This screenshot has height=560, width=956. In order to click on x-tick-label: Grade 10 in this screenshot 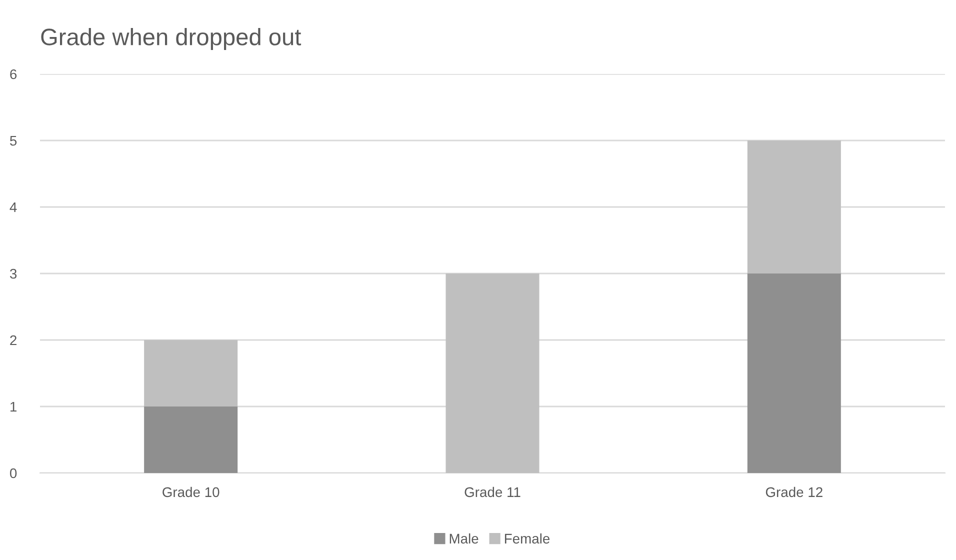, I will do `click(191, 492)`.